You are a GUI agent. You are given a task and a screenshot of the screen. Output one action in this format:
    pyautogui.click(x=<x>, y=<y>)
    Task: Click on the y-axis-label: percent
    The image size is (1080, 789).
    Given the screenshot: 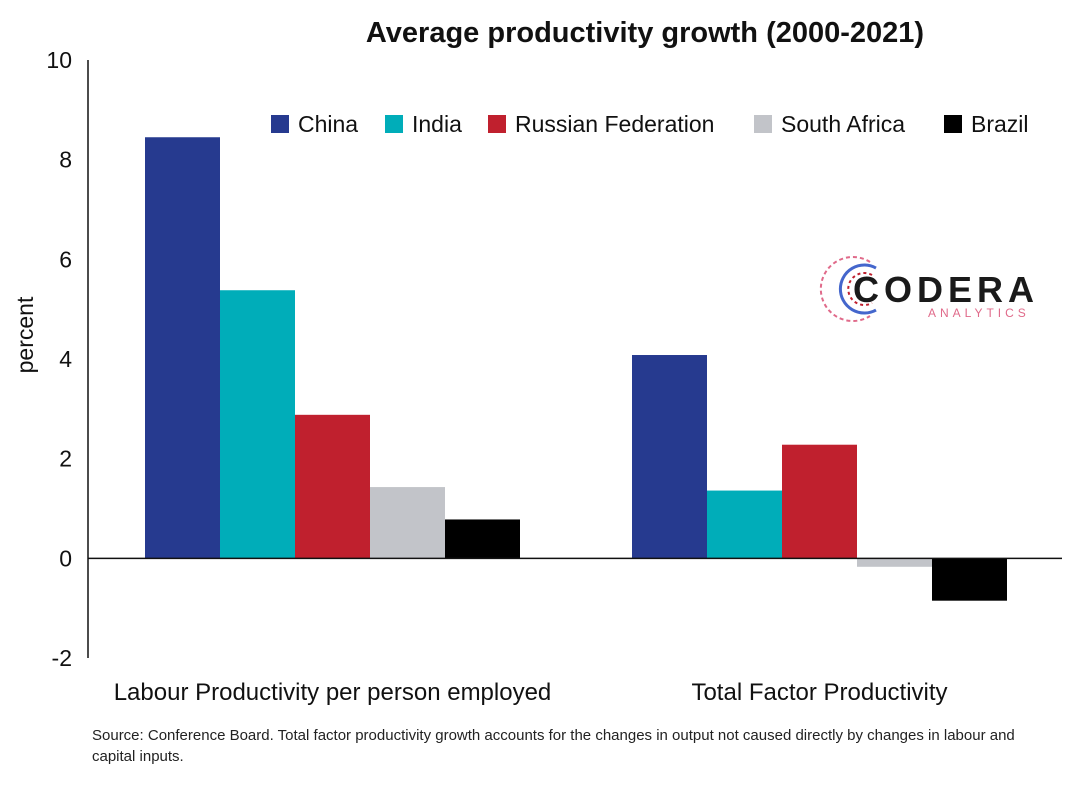 What is the action you would take?
    pyautogui.click(x=25, y=334)
    